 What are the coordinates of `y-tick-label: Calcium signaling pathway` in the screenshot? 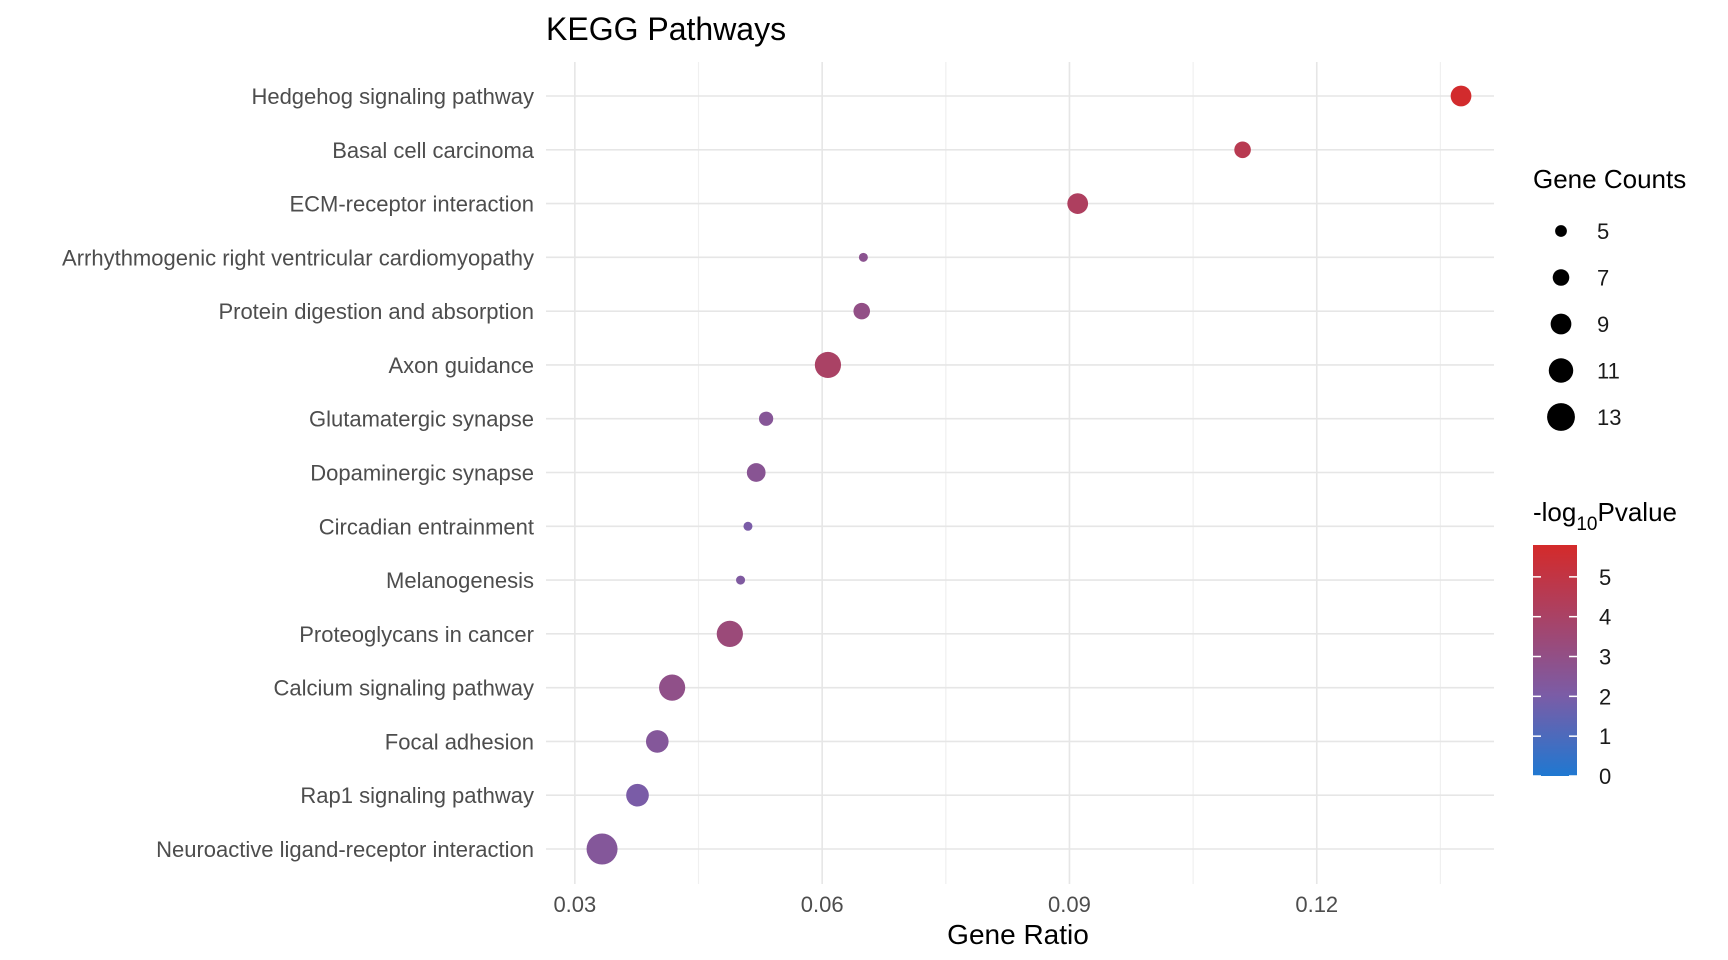 It's located at (404, 688).